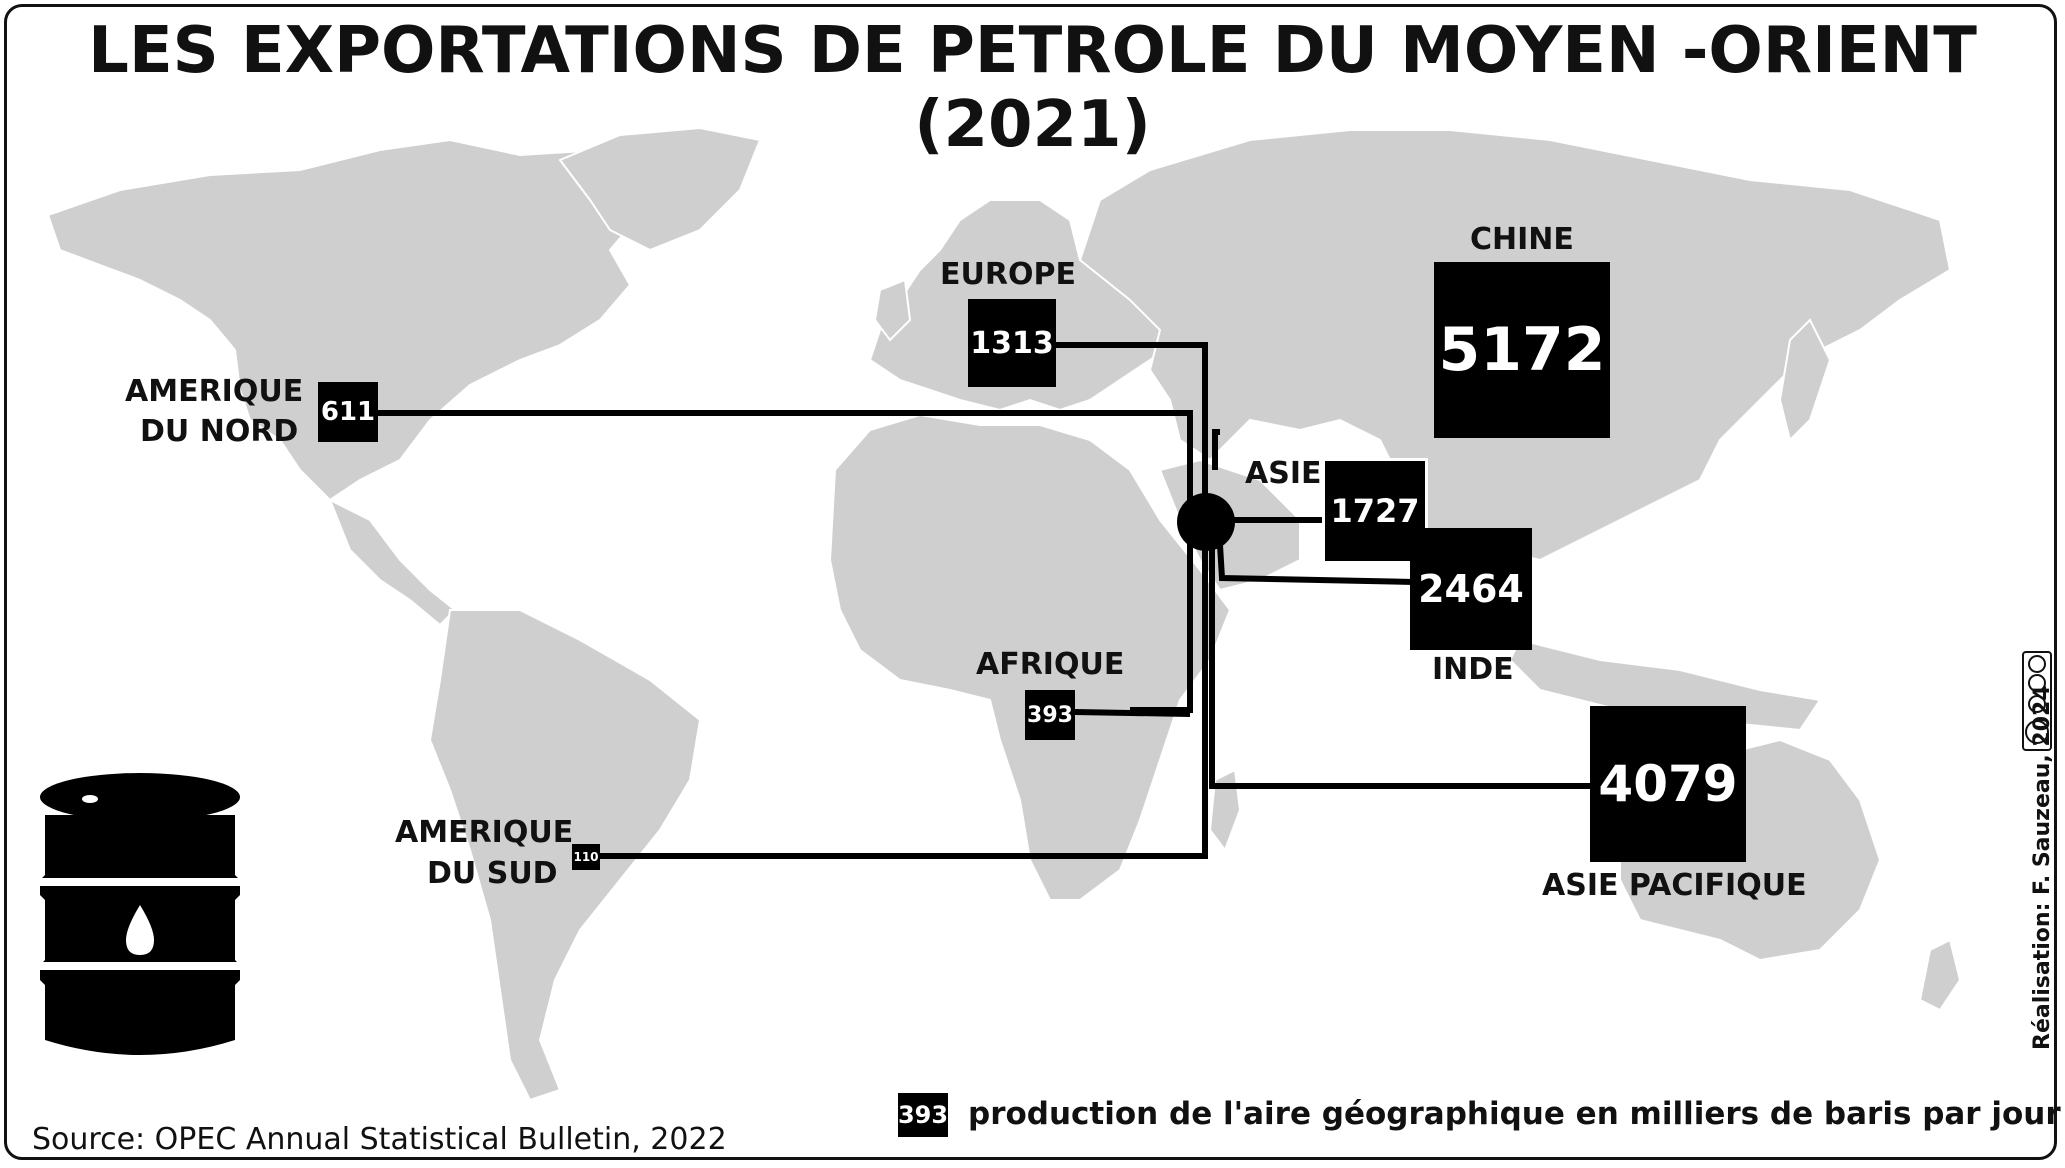 The width and height of the screenshot is (2065, 1168). I want to click on new-zealand-shape, so click(1940, 975).